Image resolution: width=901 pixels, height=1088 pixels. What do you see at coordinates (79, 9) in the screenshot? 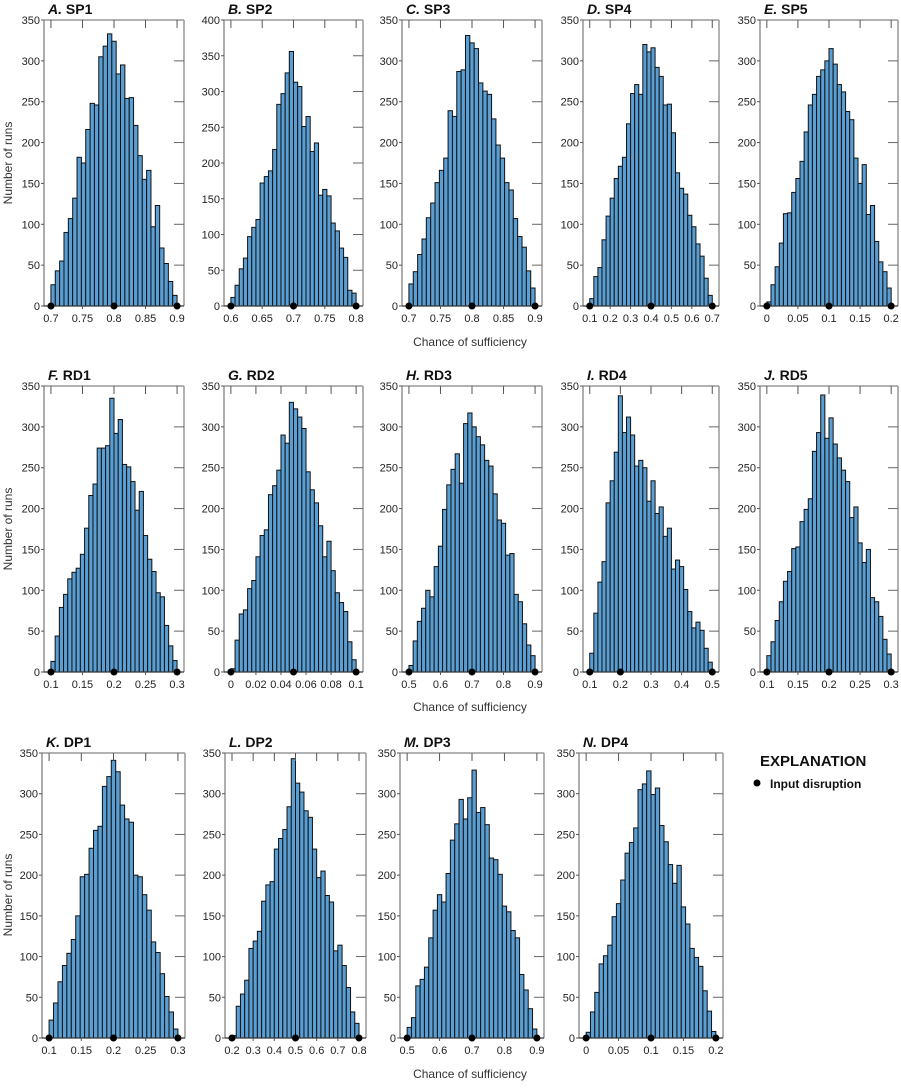
I see `panel-name: SP1` at bounding box center [79, 9].